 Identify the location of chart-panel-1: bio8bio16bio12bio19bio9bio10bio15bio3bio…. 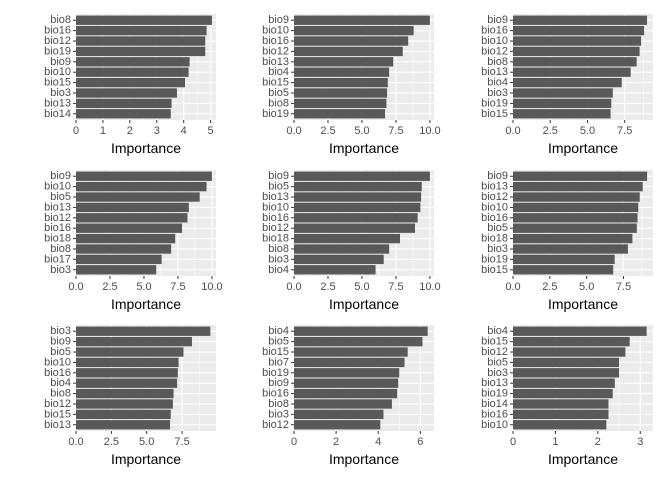
(130, 85).